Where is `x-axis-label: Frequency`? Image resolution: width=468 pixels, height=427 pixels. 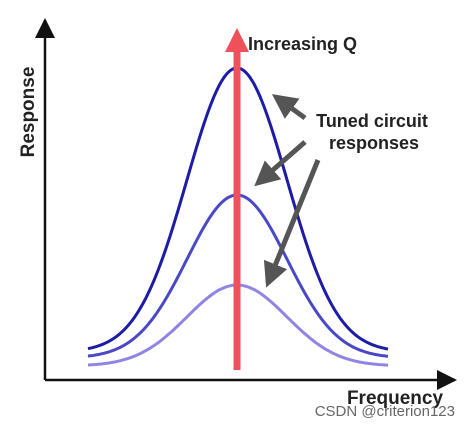
x-axis-label: Frequency is located at coordinates (395, 398).